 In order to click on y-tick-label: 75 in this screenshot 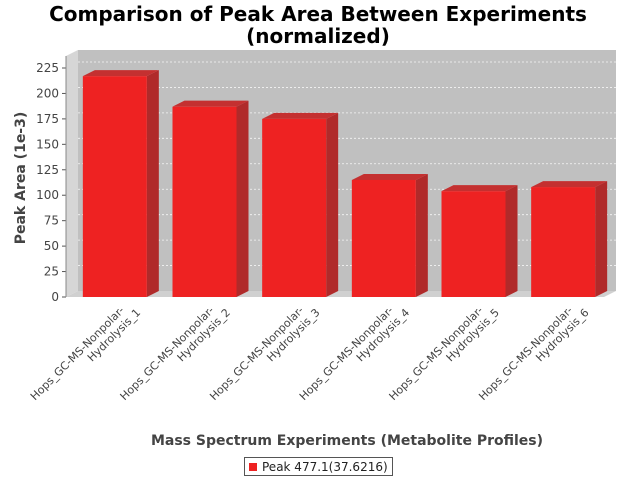, I will do `click(51, 221)`.